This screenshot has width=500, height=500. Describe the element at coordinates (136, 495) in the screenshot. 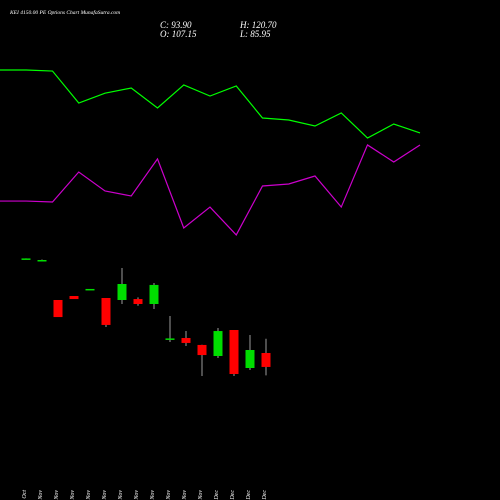

I see `x-tick-label: 24 Nov` at that location.